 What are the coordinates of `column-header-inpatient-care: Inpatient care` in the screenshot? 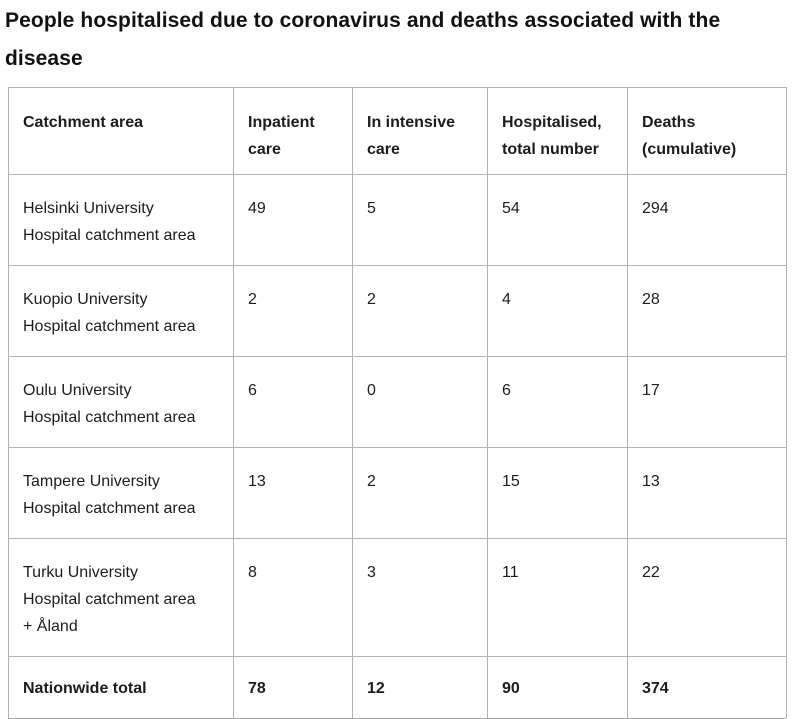 It's located at (293, 131).